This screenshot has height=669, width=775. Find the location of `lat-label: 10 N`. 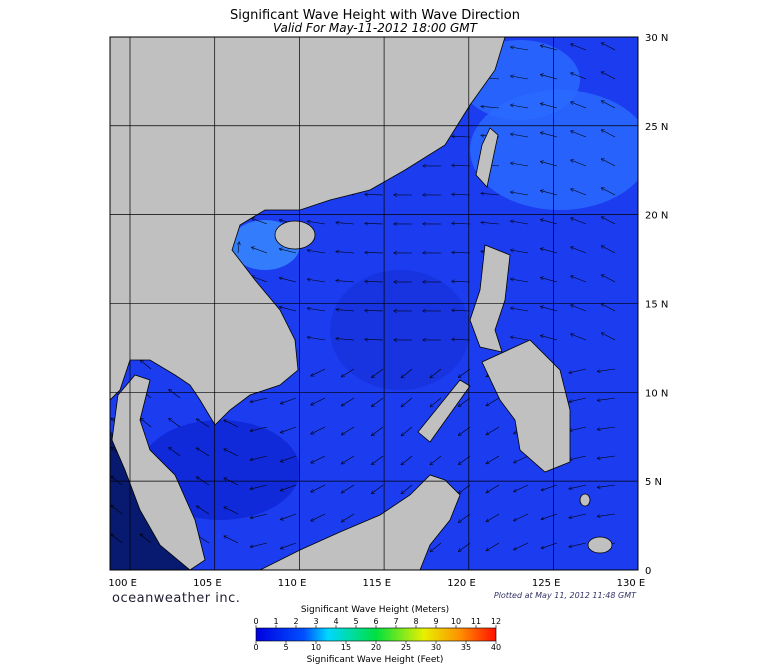

lat-label: 10 N is located at coordinates (656, 393).